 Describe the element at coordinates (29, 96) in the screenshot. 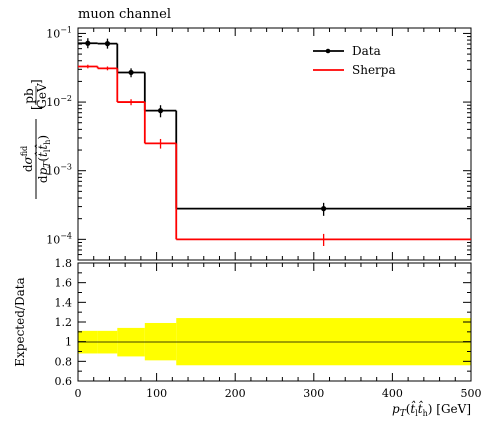

I see `svg-text: pb` at that location.